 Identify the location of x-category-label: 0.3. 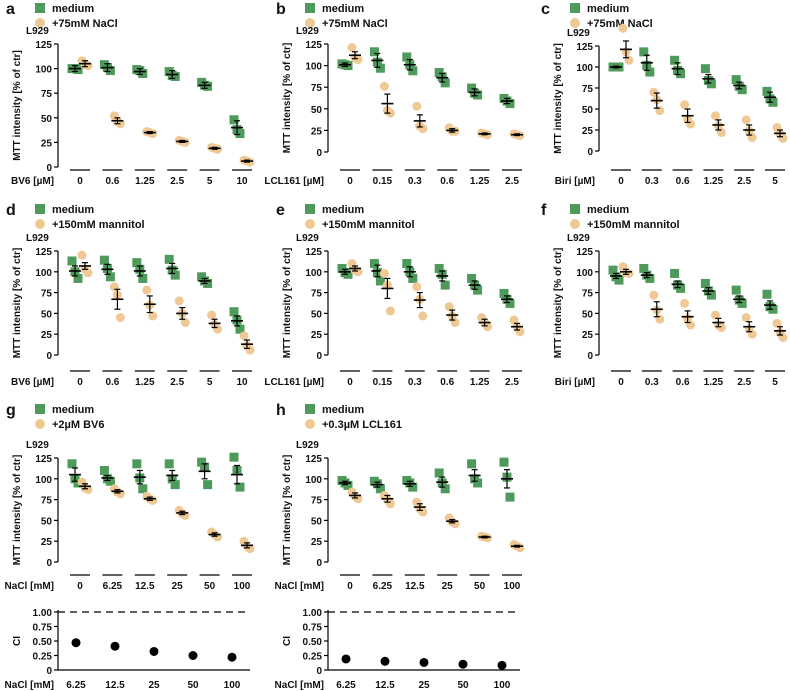
(652, 382).